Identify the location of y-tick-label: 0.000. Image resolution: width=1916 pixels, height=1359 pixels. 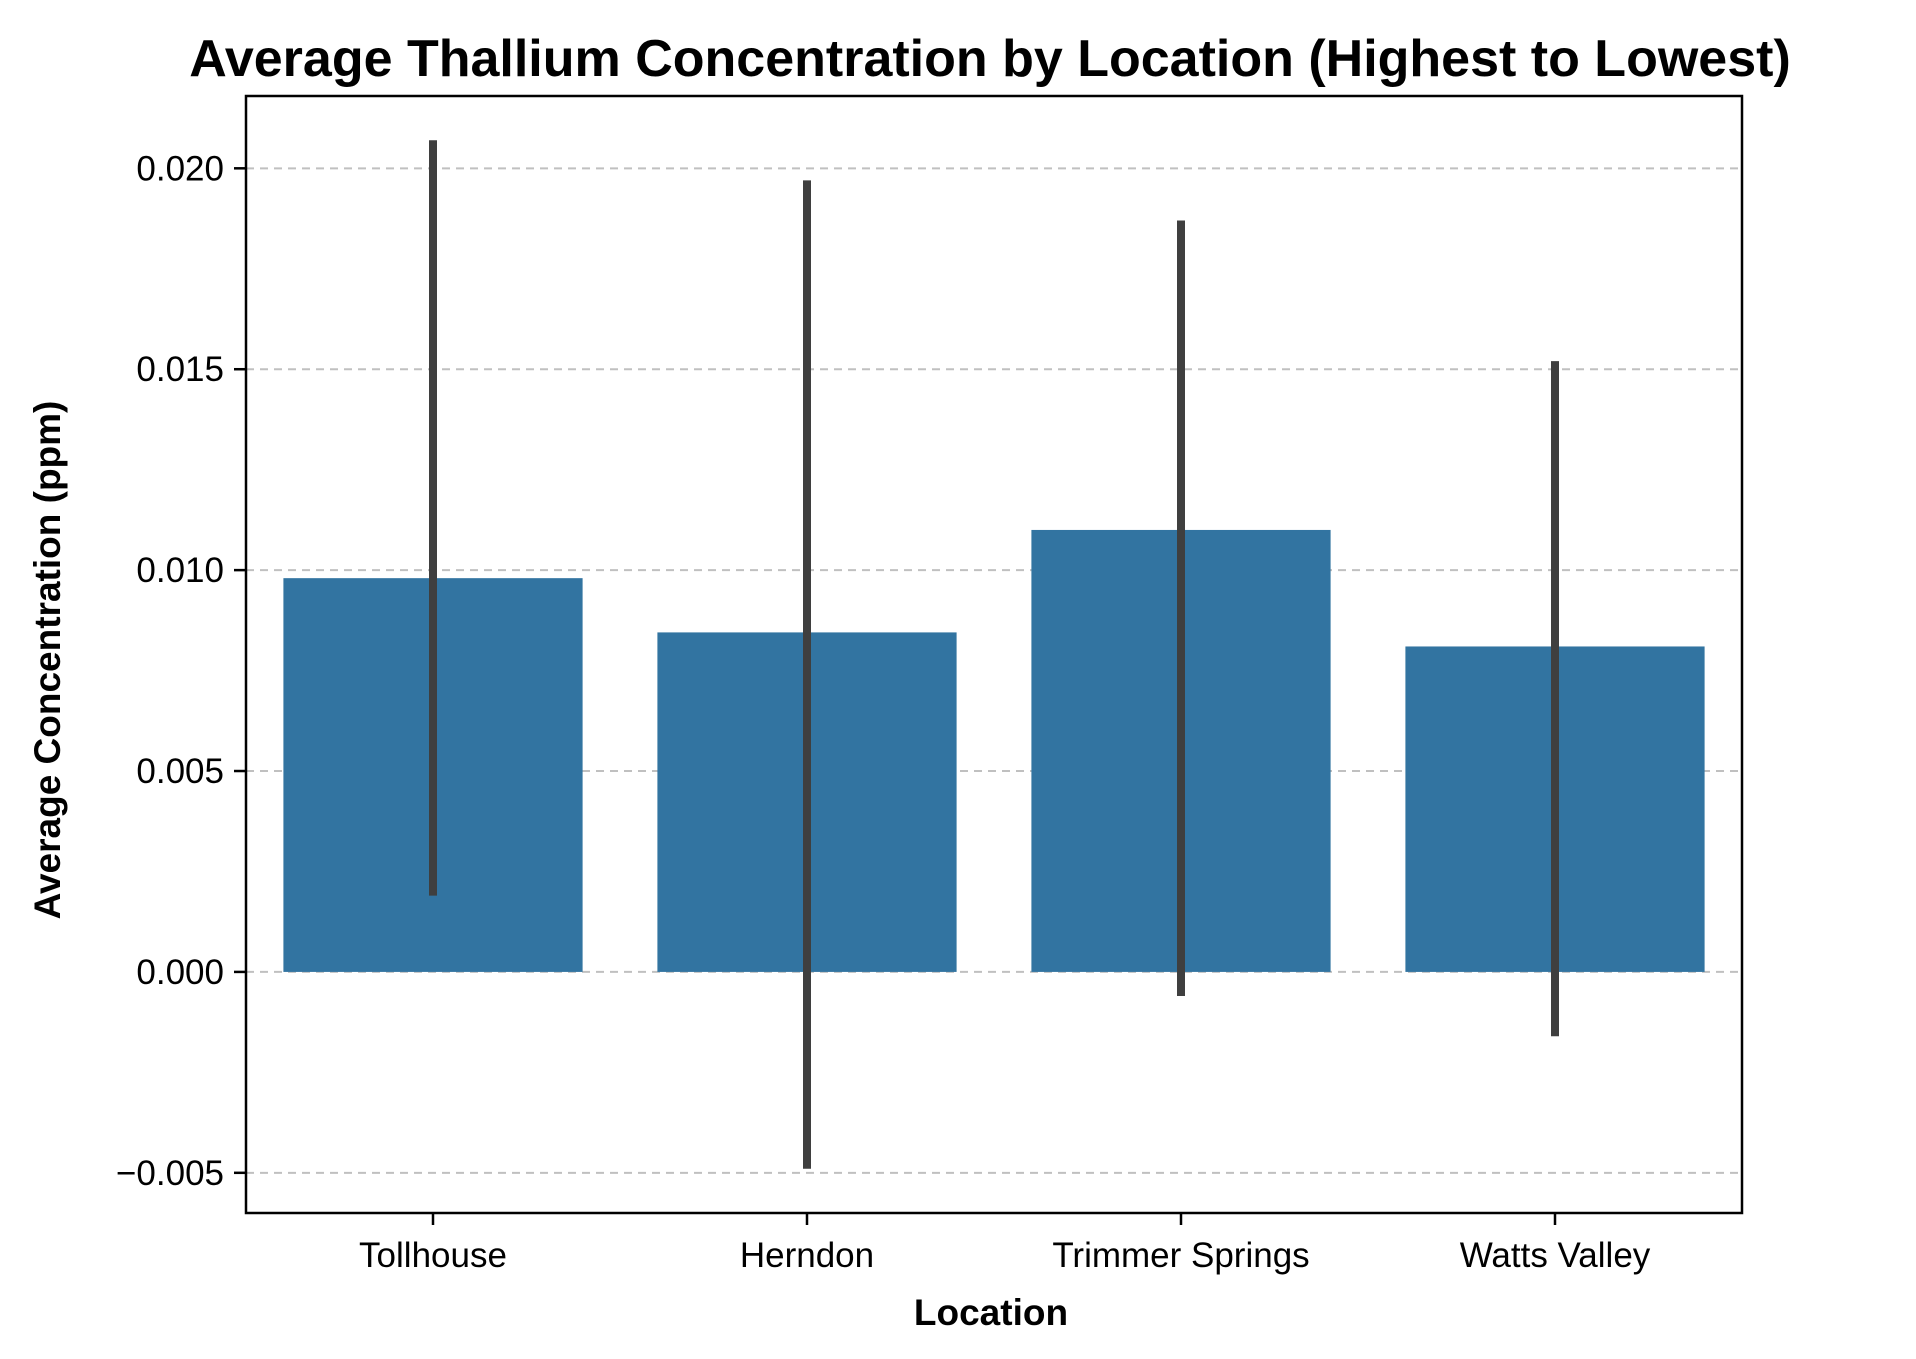
(180, 972).